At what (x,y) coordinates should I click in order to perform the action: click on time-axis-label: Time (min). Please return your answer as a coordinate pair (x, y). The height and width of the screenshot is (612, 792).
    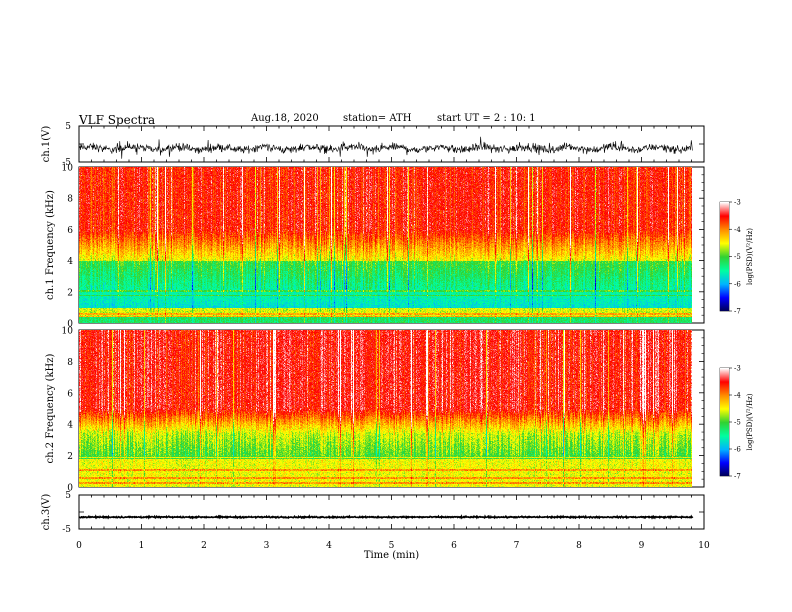
    Looking at the image, I should click on (391, 555).